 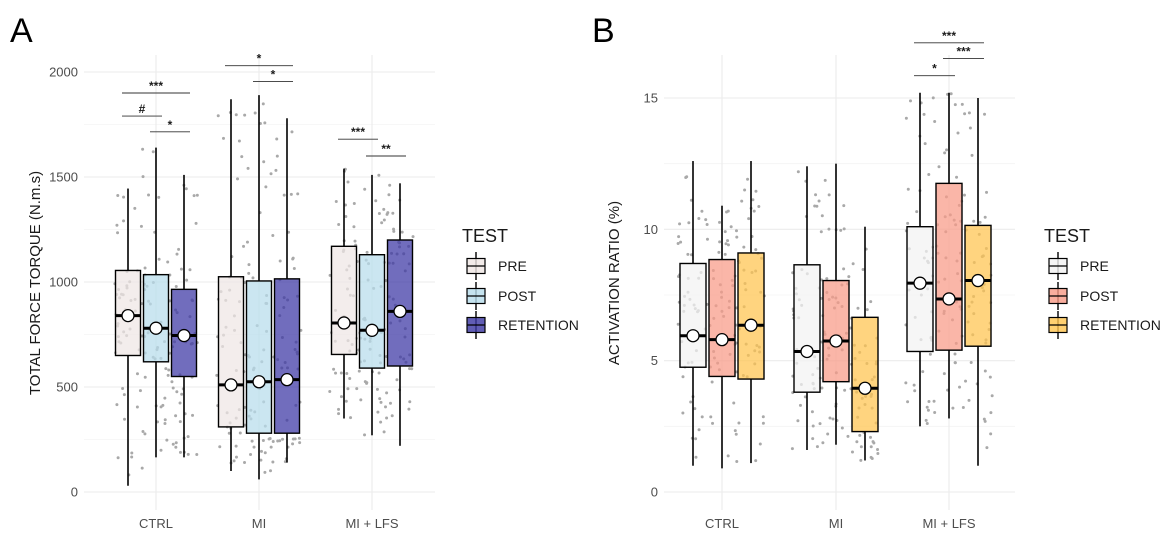 I want to click on legend: TEST PRE POST RETENTION, so click(x=520, y=282).